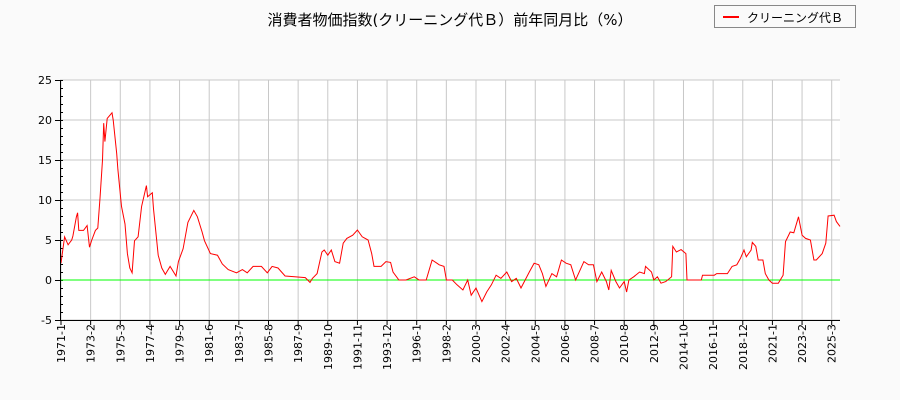 The width and height of the screenshot is (900, 400). Describe the element at coordinates (357, 347) in the screenshot. I see `x-tick-label: 1991-11` at that location.